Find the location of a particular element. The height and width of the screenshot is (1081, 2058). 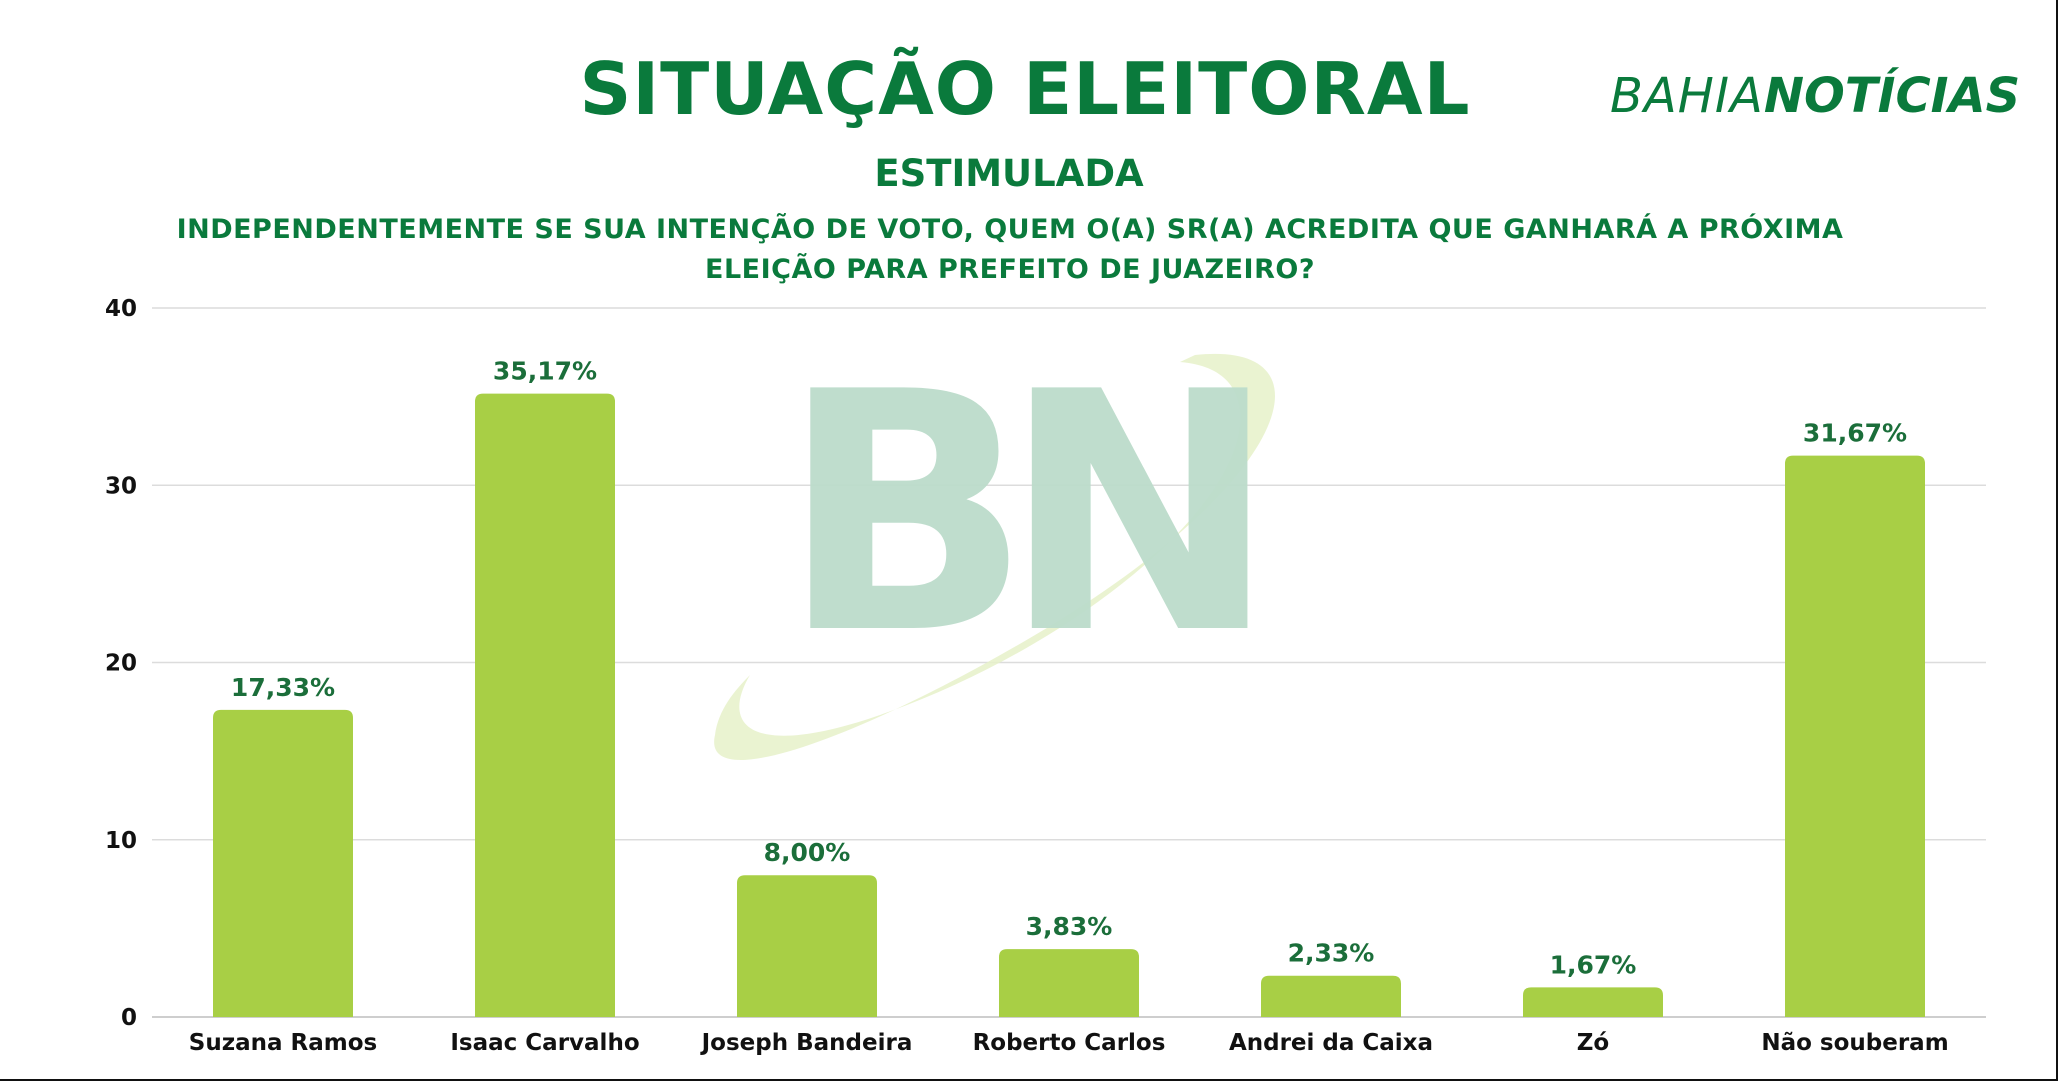

data-label-0: 17,33% is located at coordinates (283, 687).